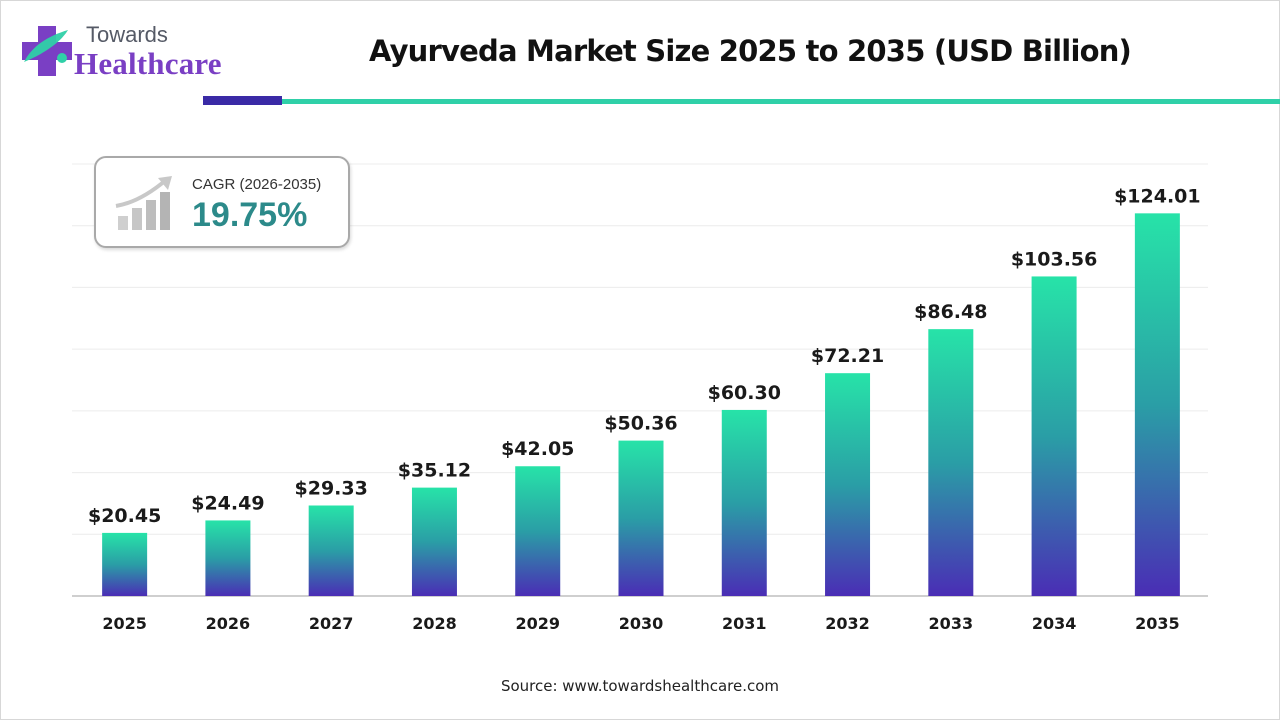 Image resolution: width=1280 pixels, height=720 pixels. Describe the element at coordinates (331, 550) in the screenshot. I see `bar-2027` at that location.